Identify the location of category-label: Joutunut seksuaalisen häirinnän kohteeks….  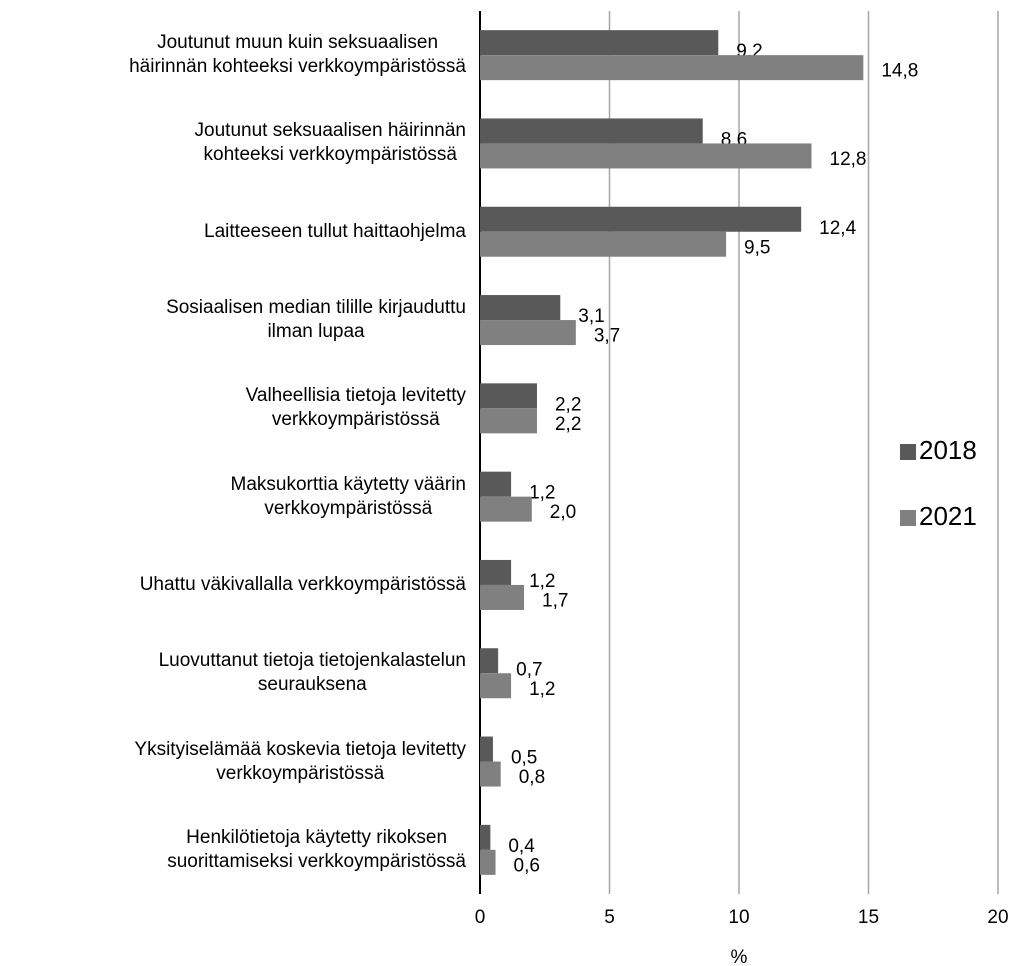
(330, 143).